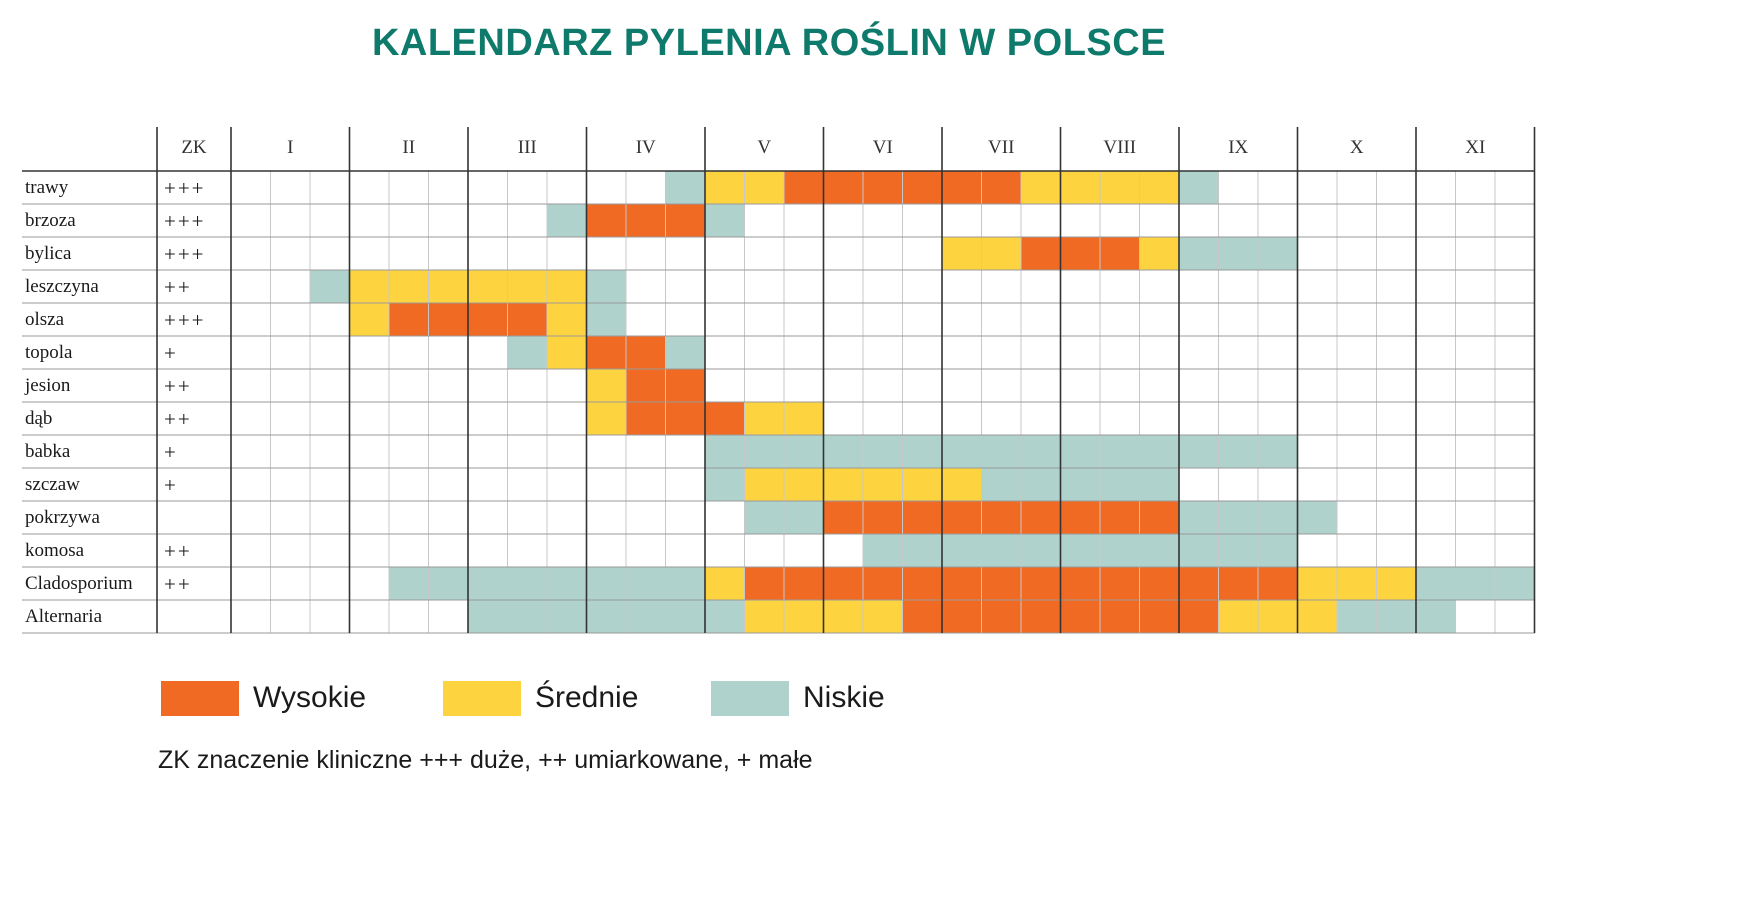 Image resolution: width=1754 pixels, height=902 pixels. Describe the element at coordinates (1396, 418) in the screenshot. I see `cell-dąb-30` at that location.